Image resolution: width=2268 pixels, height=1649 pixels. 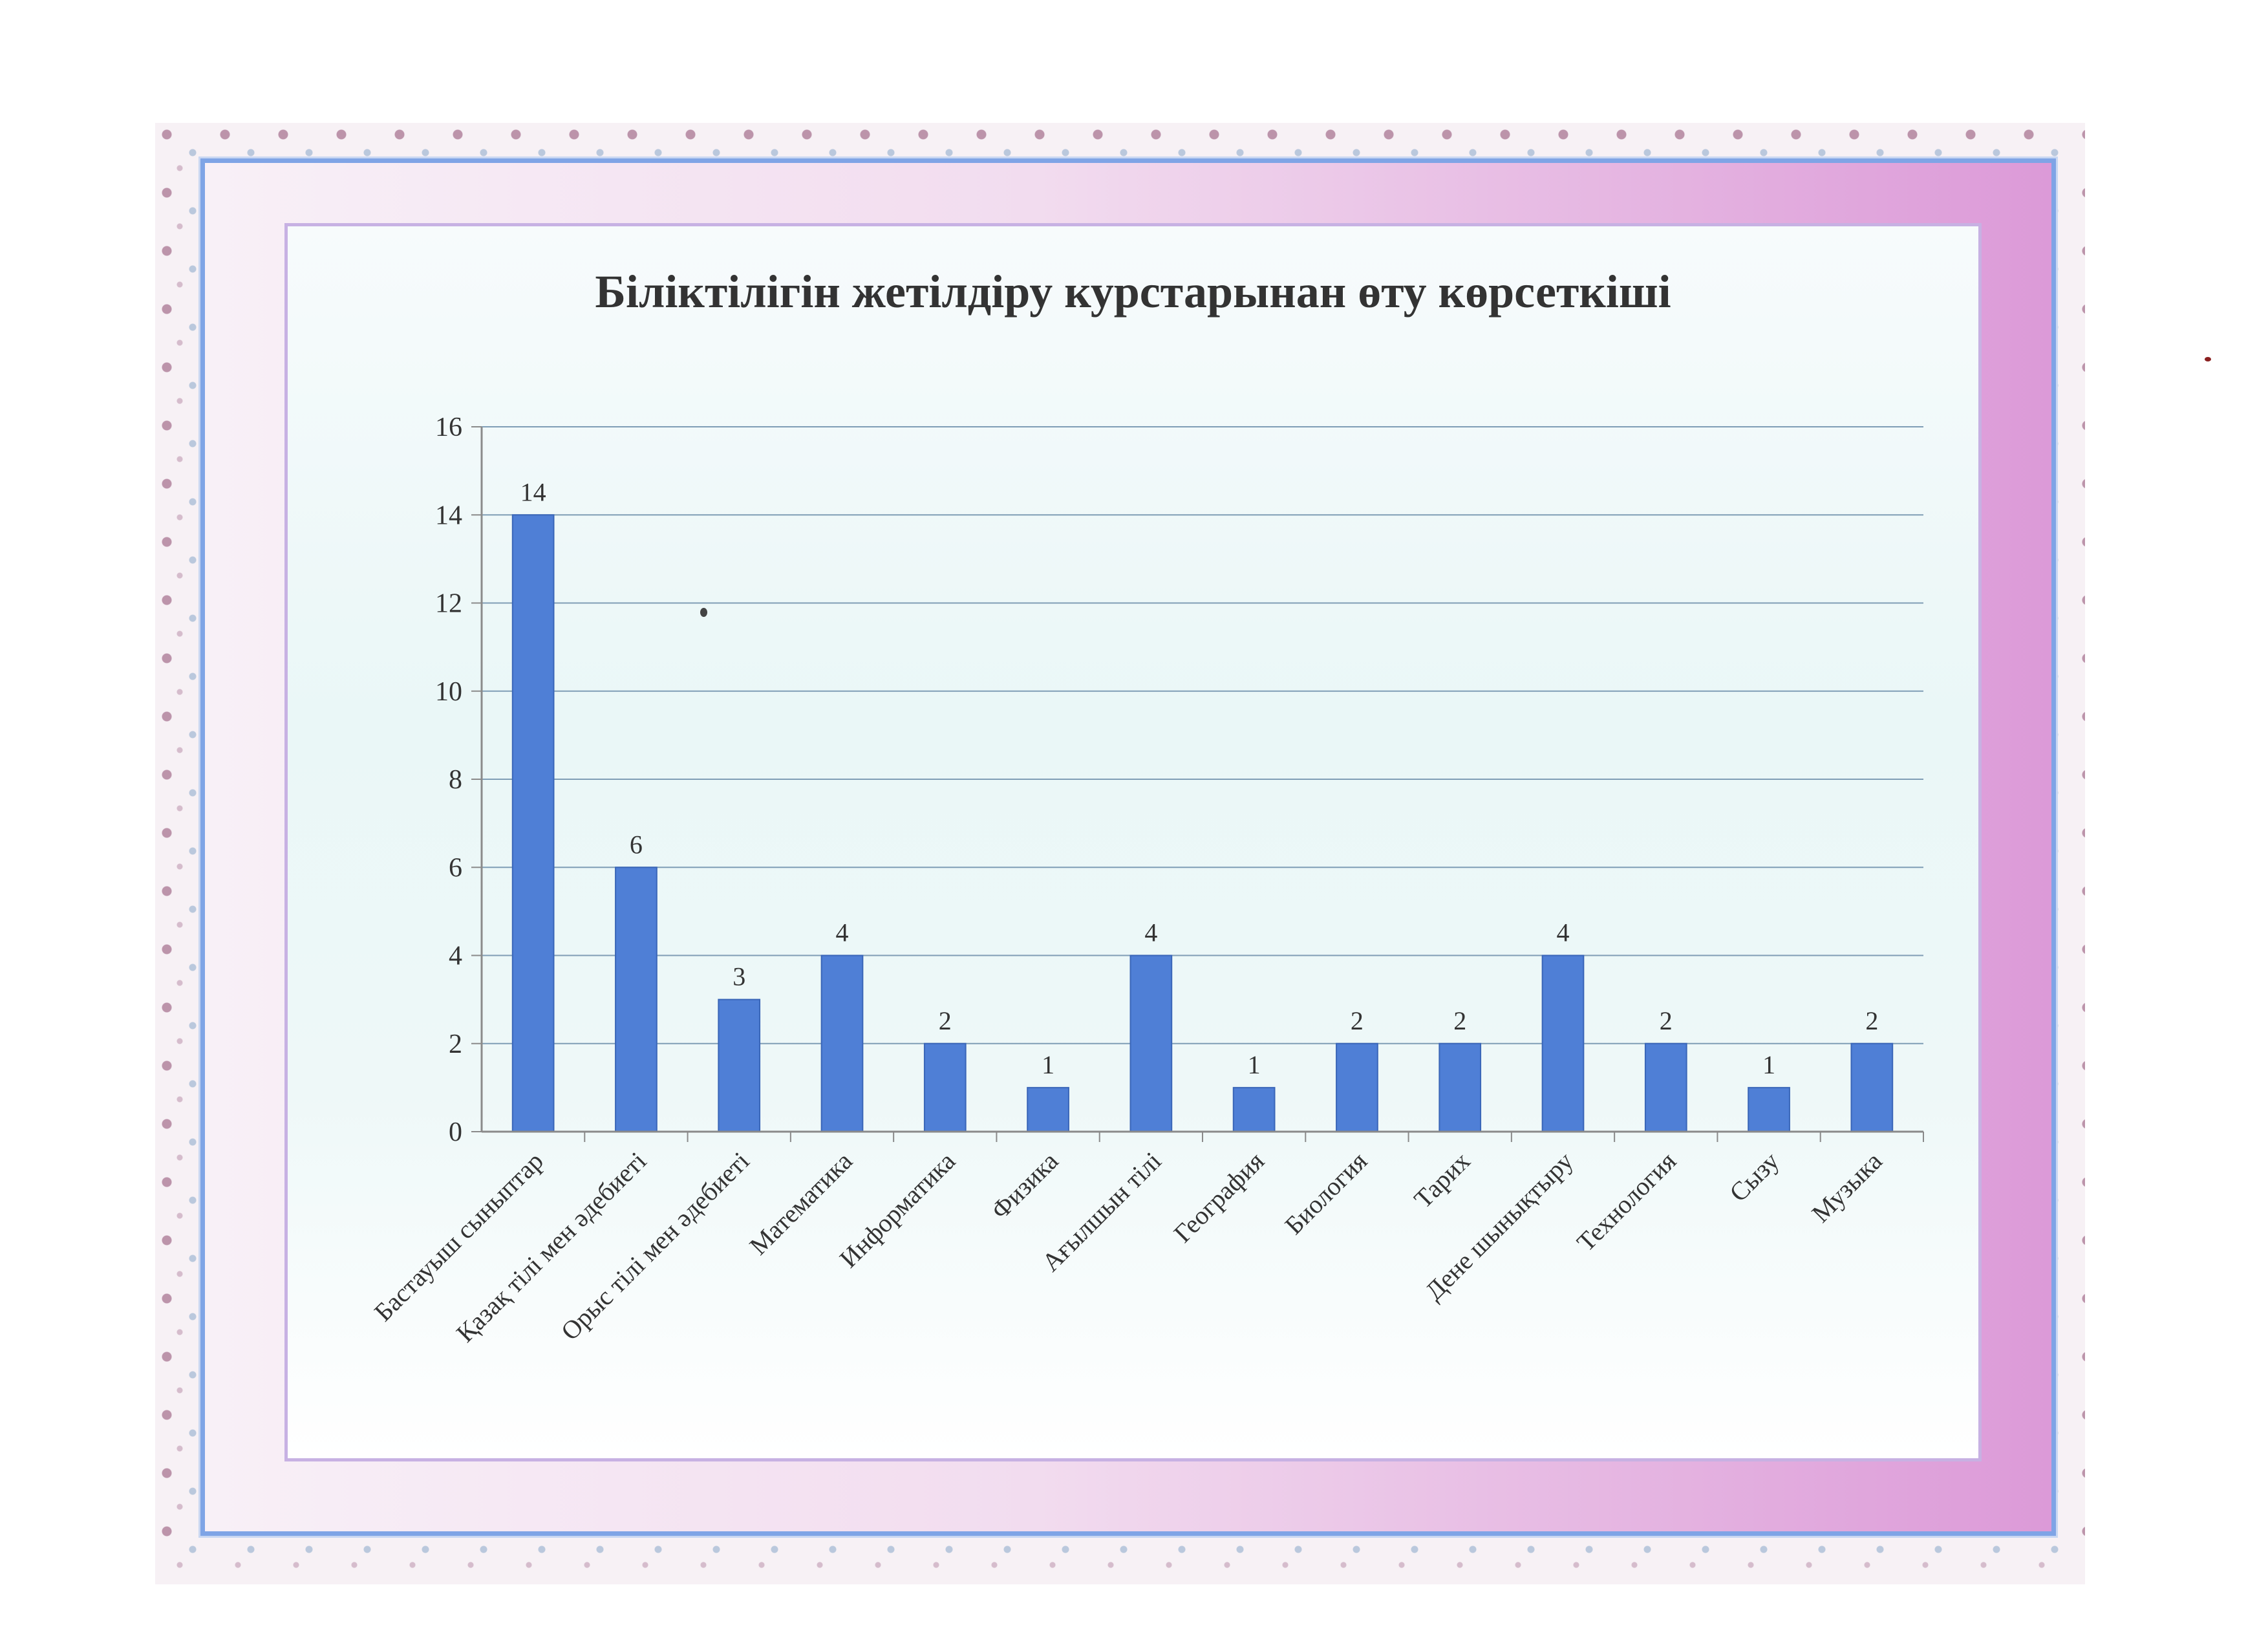 What do you see at coordinates (1024, 1185) in the screenshot?
I see `category-label: Физика` at bounding box center [1024, 1185].